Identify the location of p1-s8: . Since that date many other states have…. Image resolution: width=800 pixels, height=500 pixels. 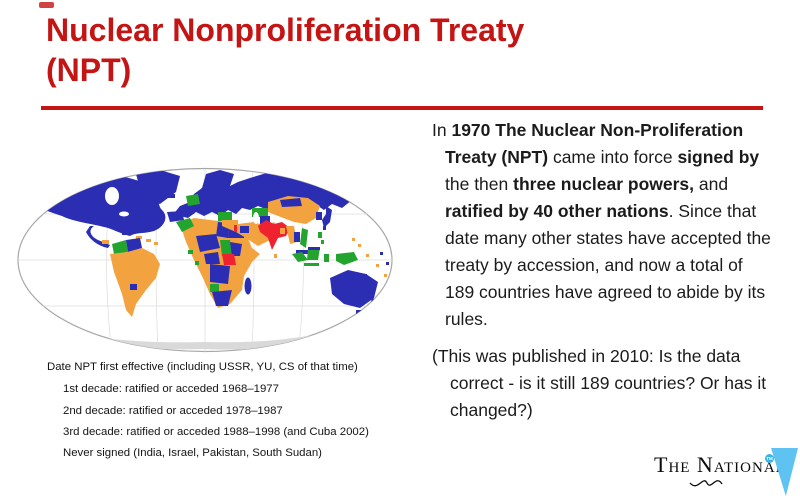
(608, 265).